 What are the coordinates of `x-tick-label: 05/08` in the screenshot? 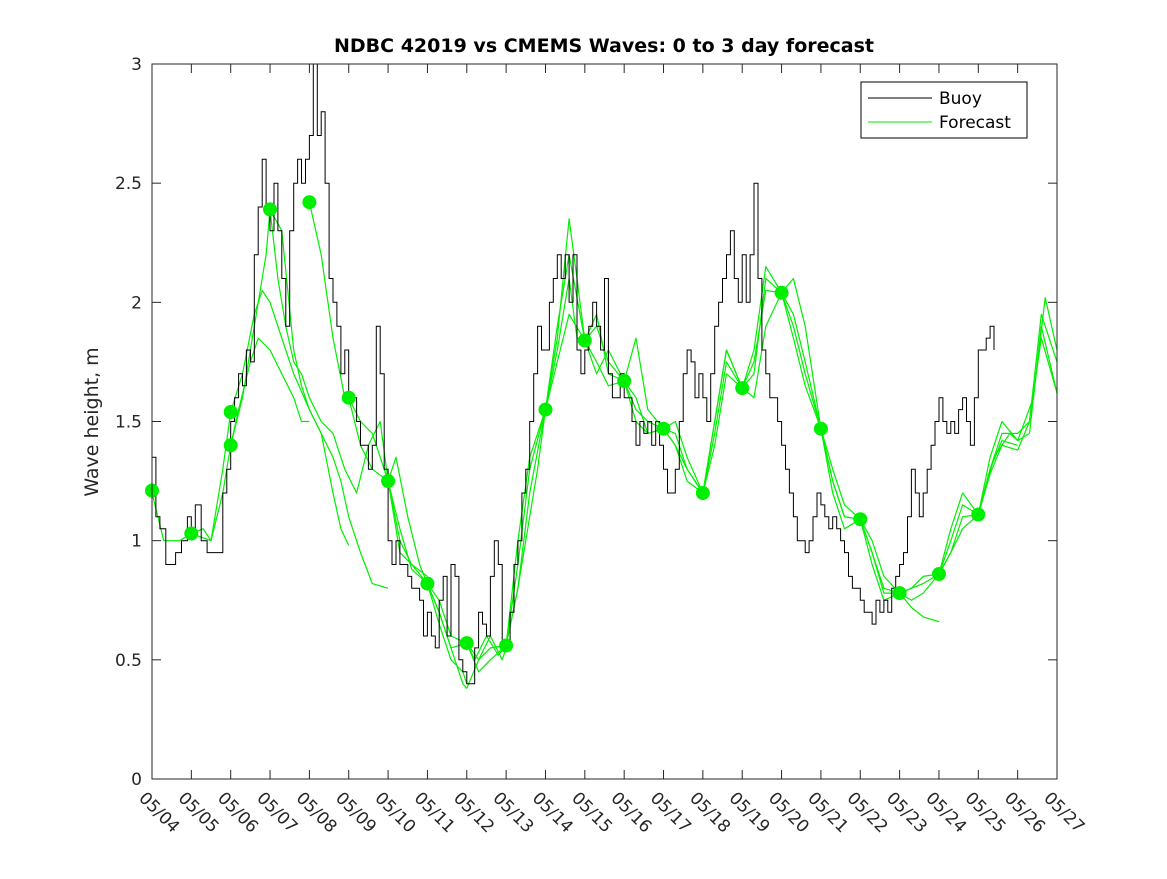 It's located at (316, 812).